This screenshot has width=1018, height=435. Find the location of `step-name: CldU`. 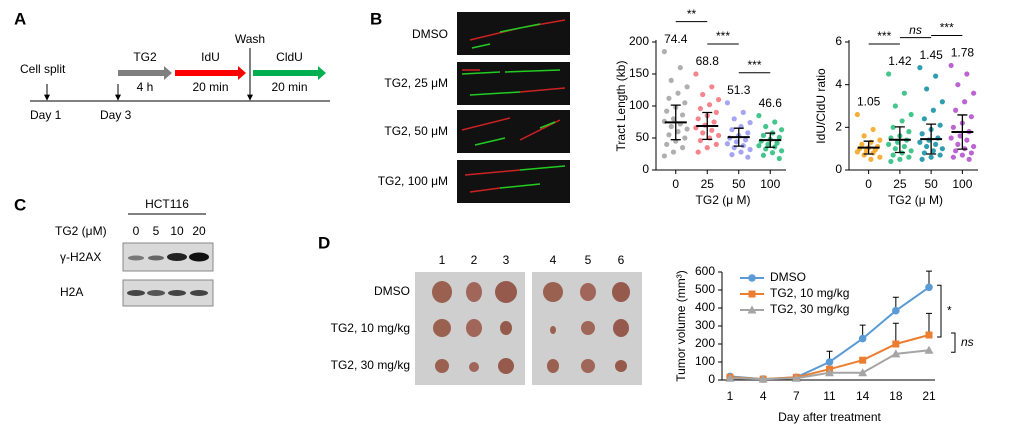

step-name: CldU is located at coordinates (289, 57).